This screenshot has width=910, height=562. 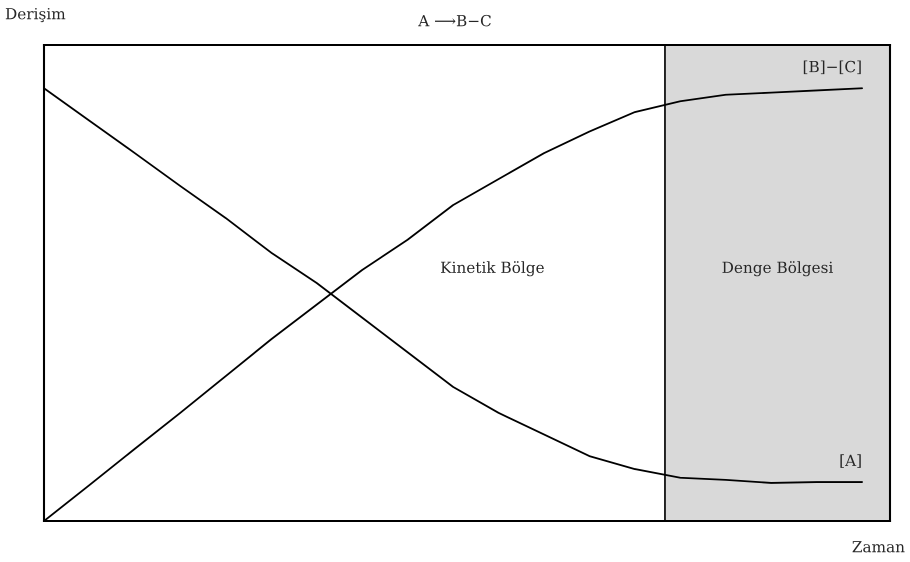 What do you see at coordinates (36, 15) in the screenshot?
I see `y-axis-title: Derişim` at bounding box center [36, 15].